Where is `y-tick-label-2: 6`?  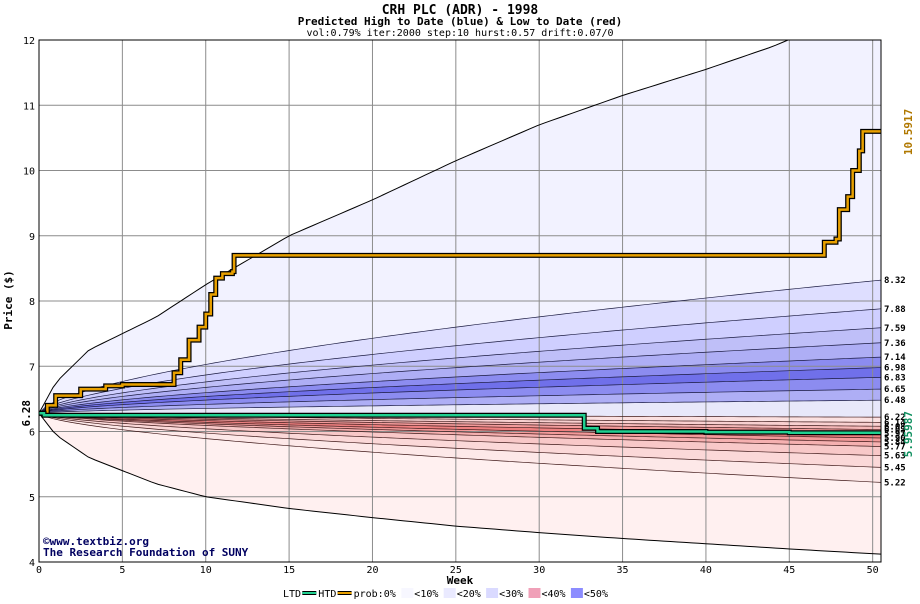 y-tick-label-2: 6 is located at coordinates (32, 433).